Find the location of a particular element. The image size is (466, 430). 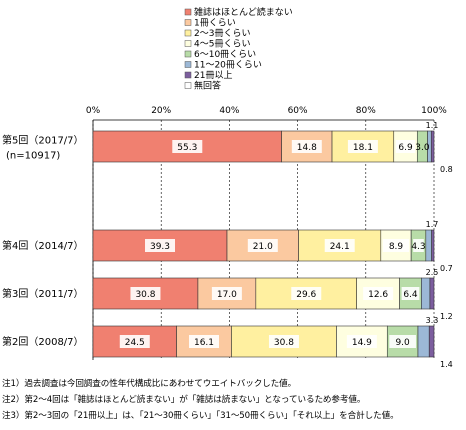

x-tick-label-1: 20% is located at coordinates (161, 111).